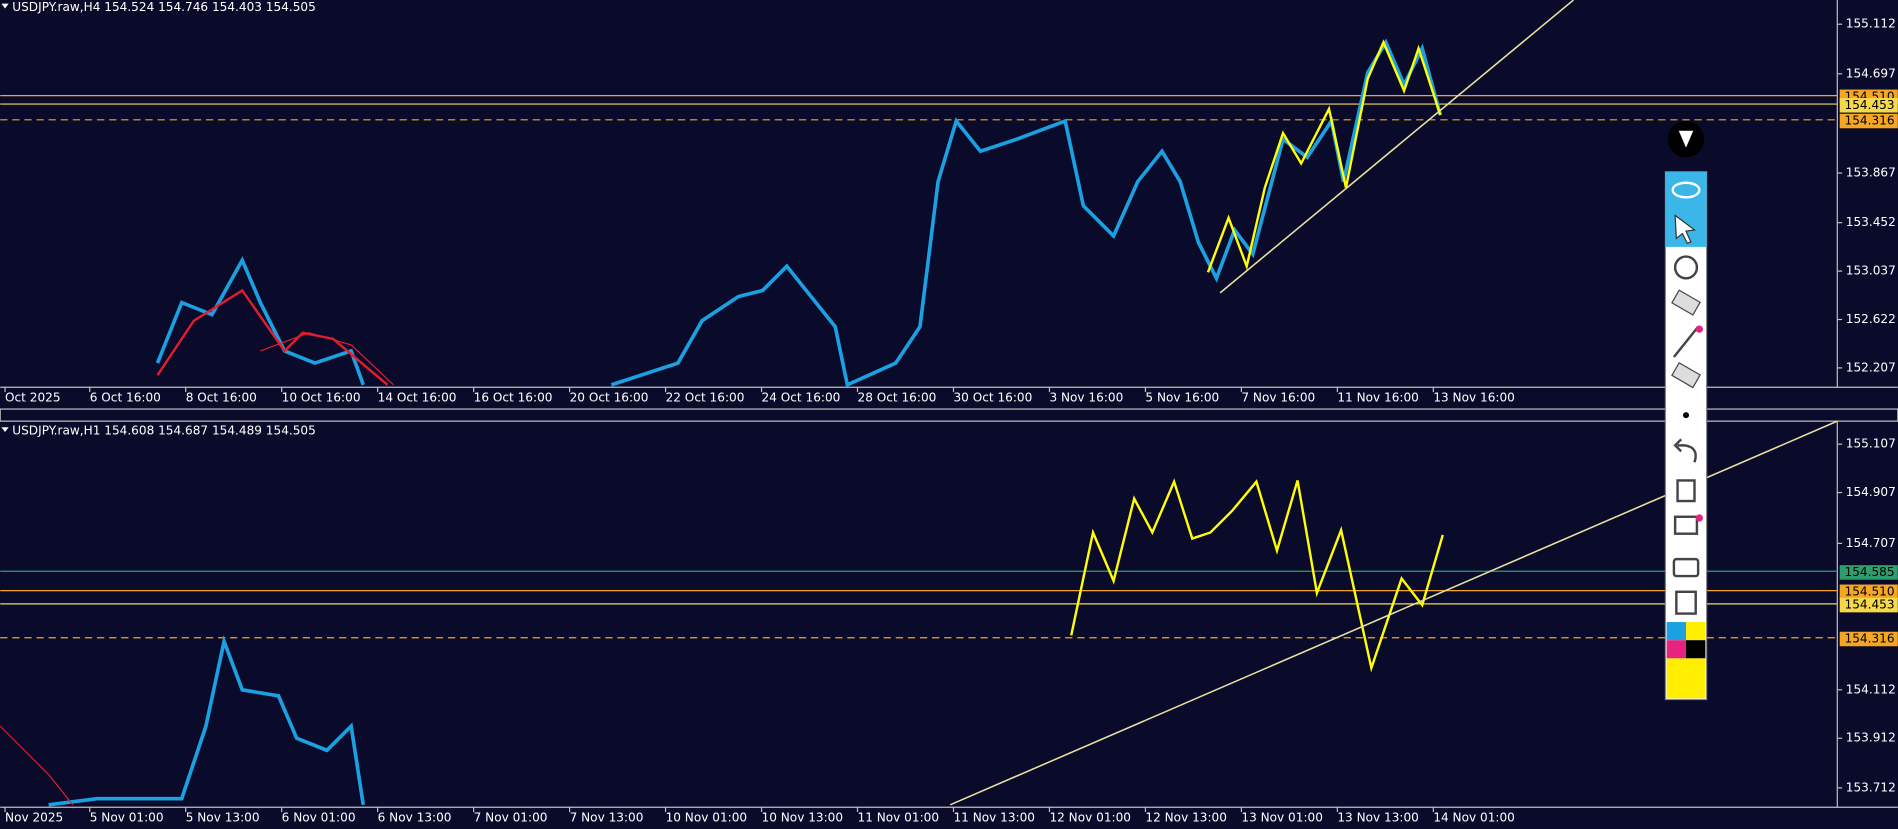  Describe the element at coordinates (221, 398) in the screenshot. I see `time-label: 8 Oct 16:00` at that location.